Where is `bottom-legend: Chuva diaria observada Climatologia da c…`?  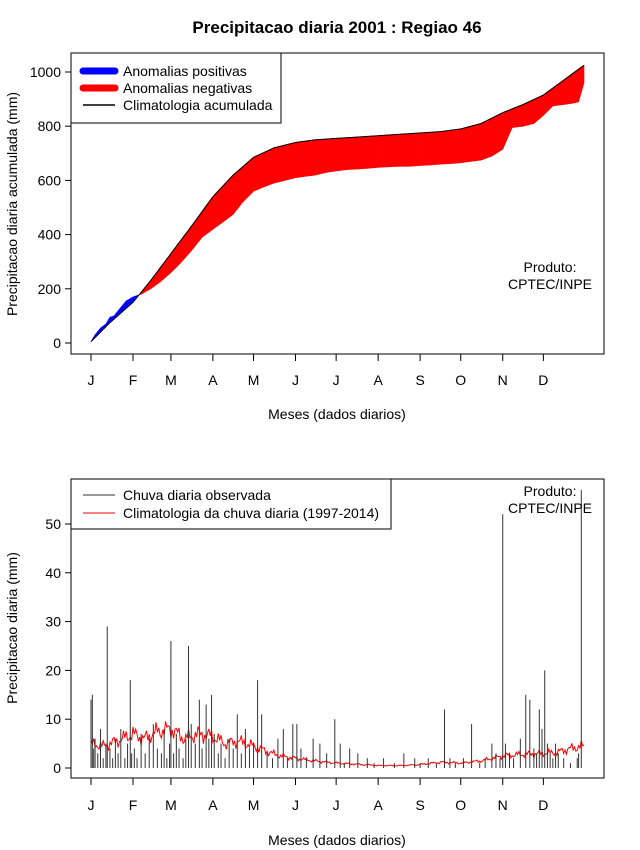 bottom-legend: Chuva diaria observada Climatologia da c… is located at coordinates (231, 504).